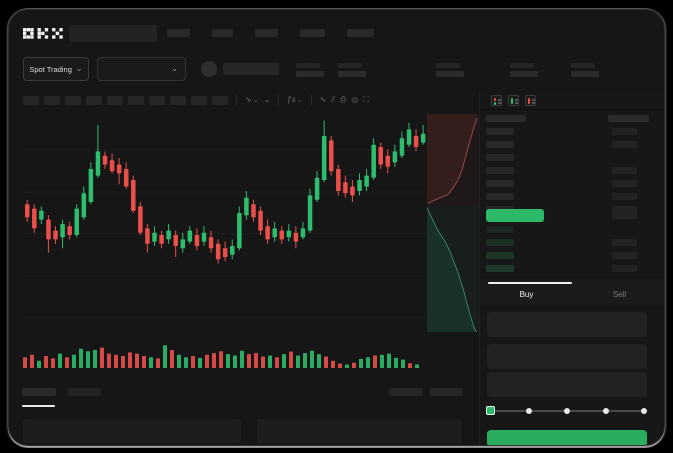  I want to click on volume-chart, so click(221, 356).